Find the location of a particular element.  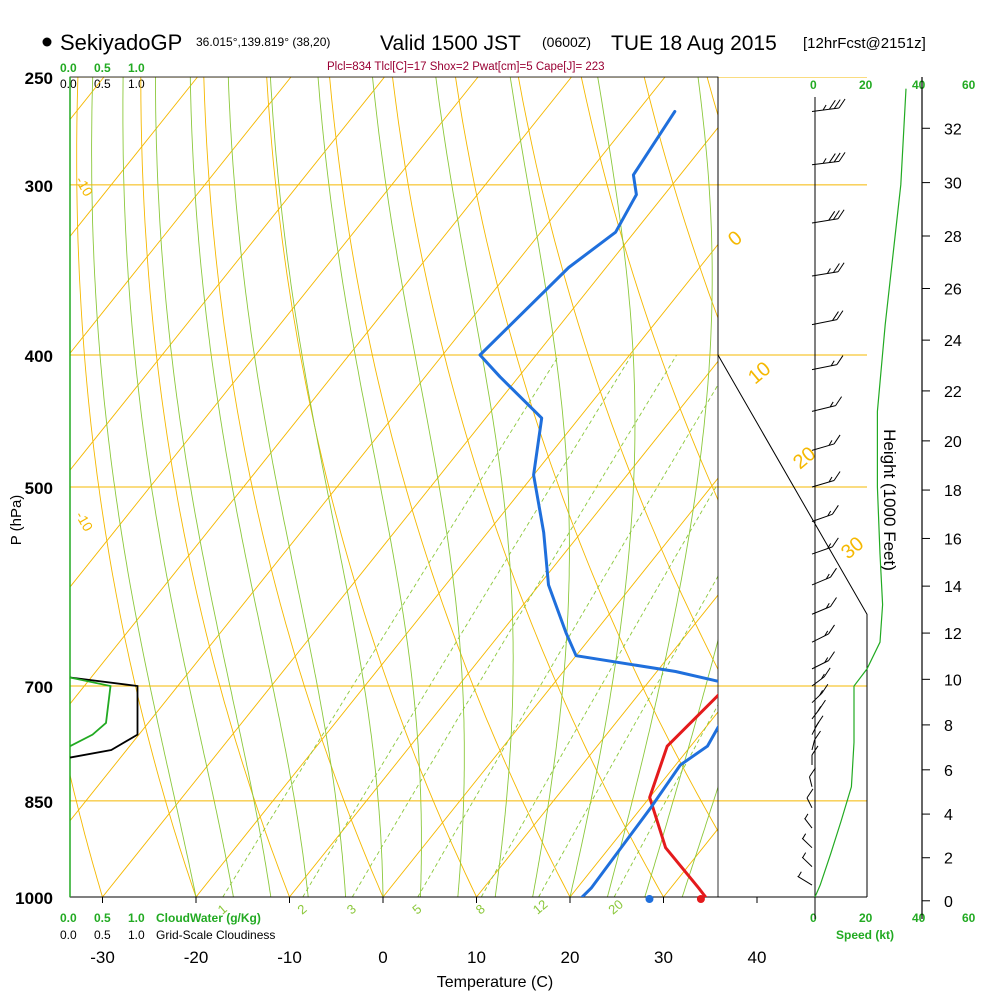

height-axis-title: Height (1000 Feet) is located at coordinates (889, 500).